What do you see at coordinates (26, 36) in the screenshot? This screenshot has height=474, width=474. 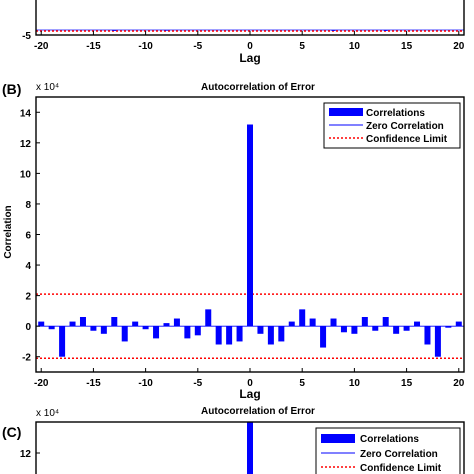 I see `y-tick-label: -5` at bounding box center [26, 36].